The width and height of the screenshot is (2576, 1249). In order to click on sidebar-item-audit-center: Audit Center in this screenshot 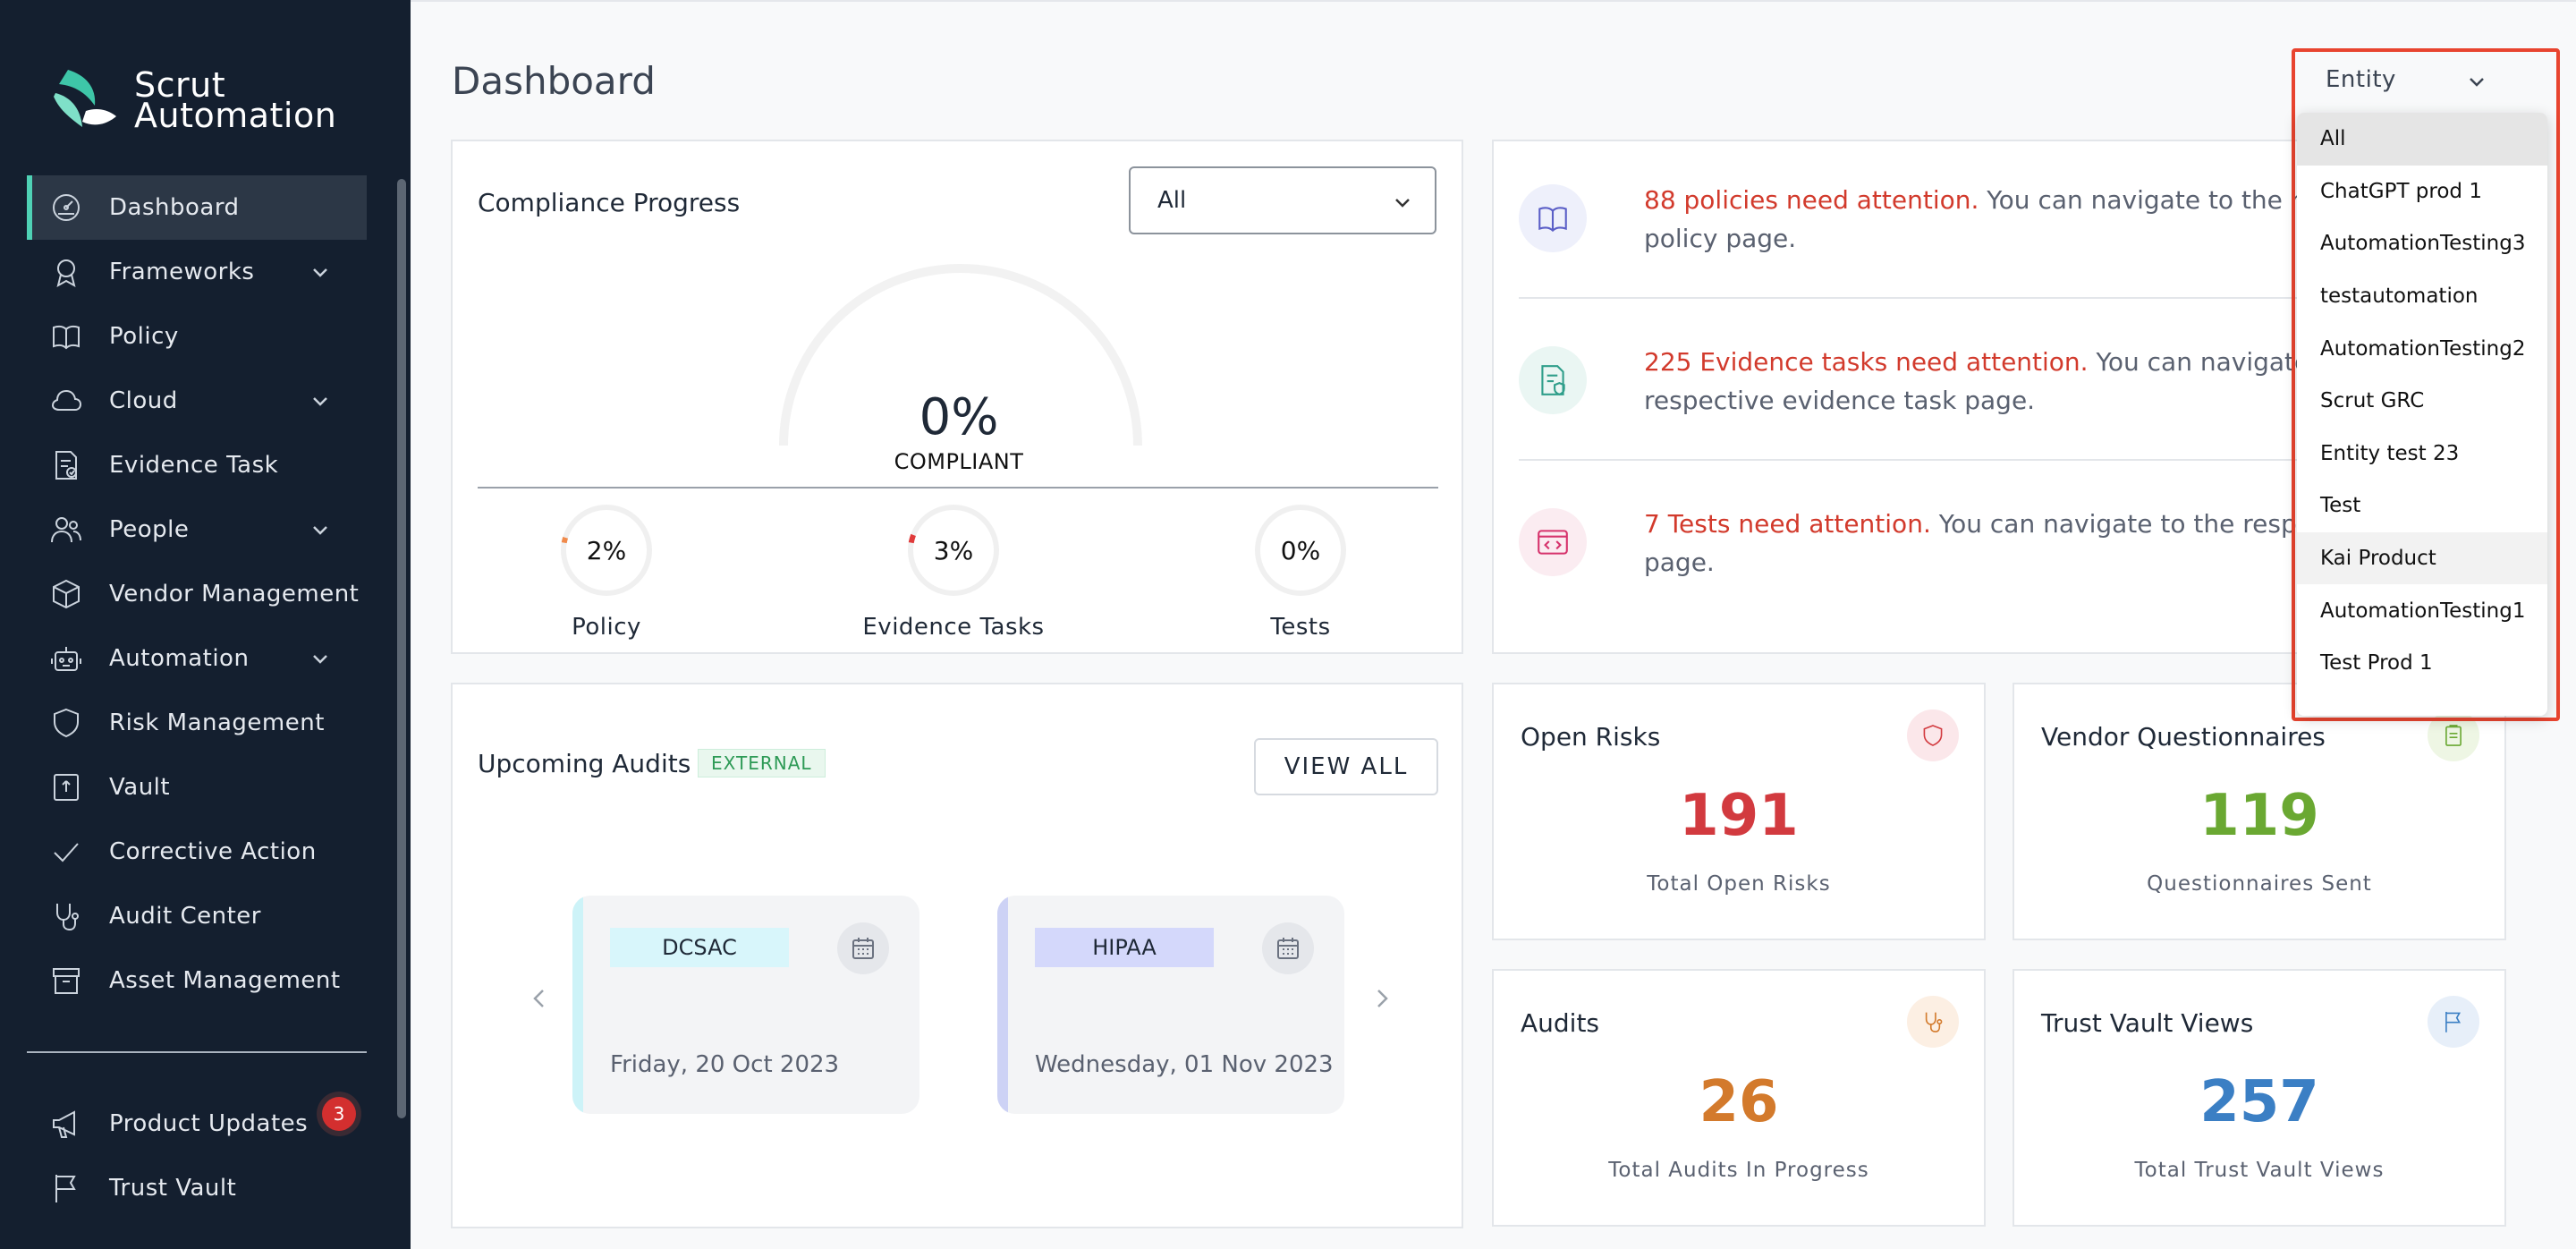, I will do `click(197, 916)`.